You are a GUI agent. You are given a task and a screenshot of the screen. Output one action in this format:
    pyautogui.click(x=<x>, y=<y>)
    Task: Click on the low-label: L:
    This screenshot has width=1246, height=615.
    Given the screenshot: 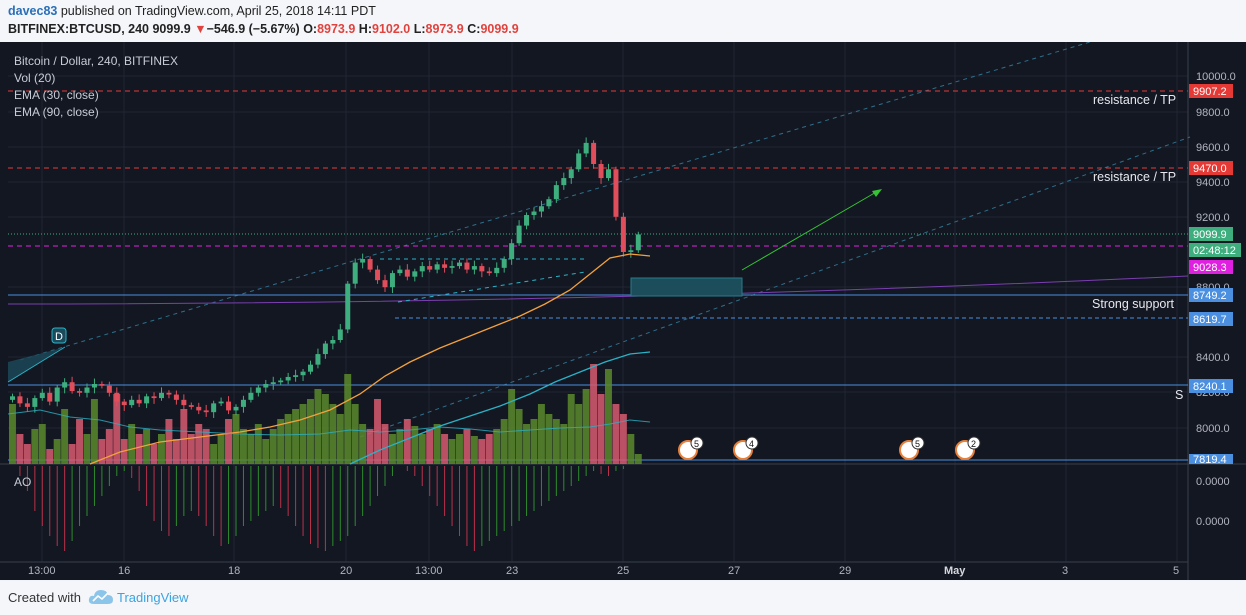 What is the action you would take?
    pyautogui.click(x=419, y=29)
    